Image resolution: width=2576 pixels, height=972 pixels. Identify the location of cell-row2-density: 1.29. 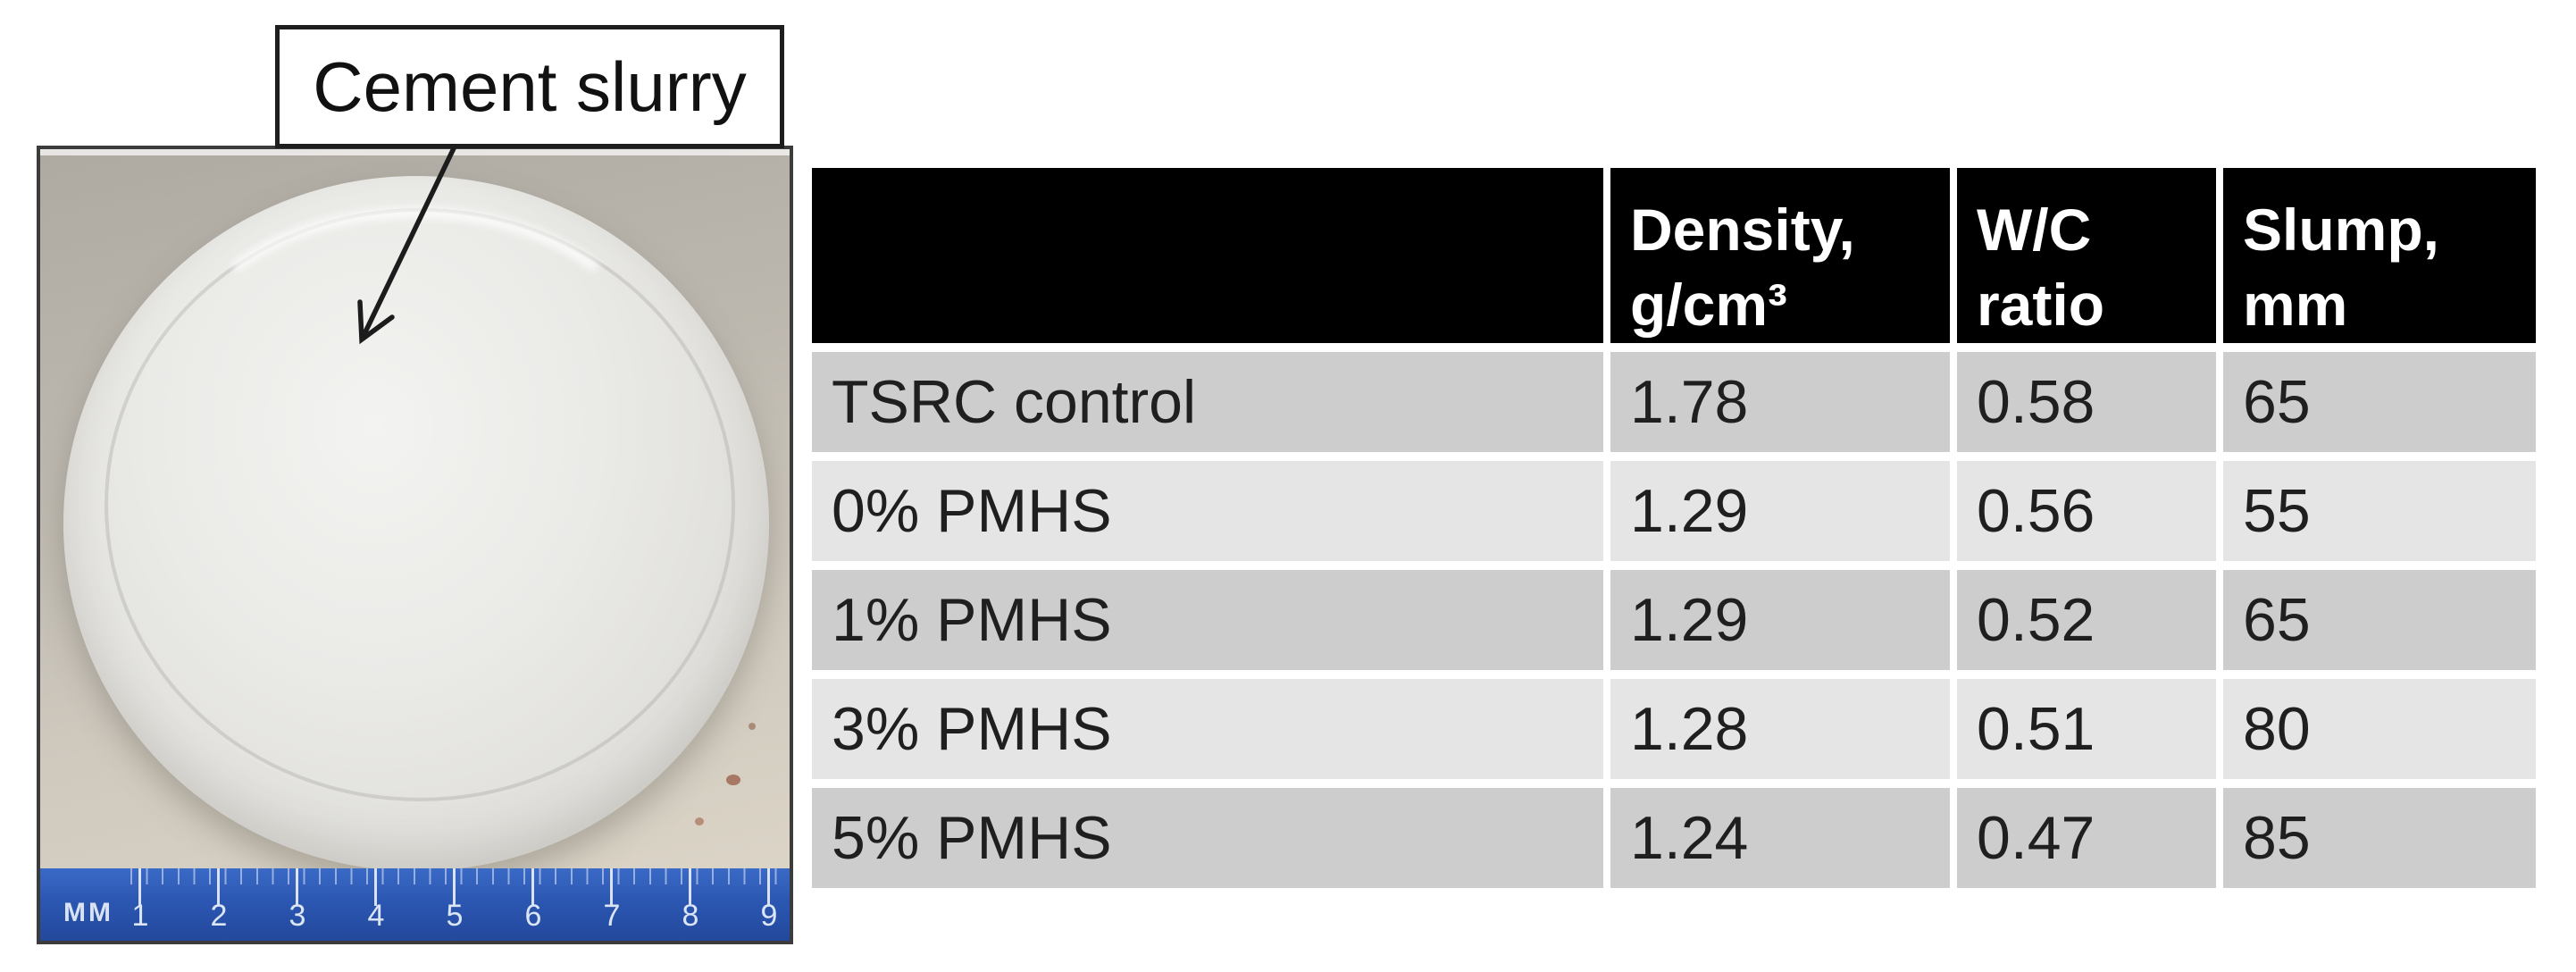
(1780, 620).